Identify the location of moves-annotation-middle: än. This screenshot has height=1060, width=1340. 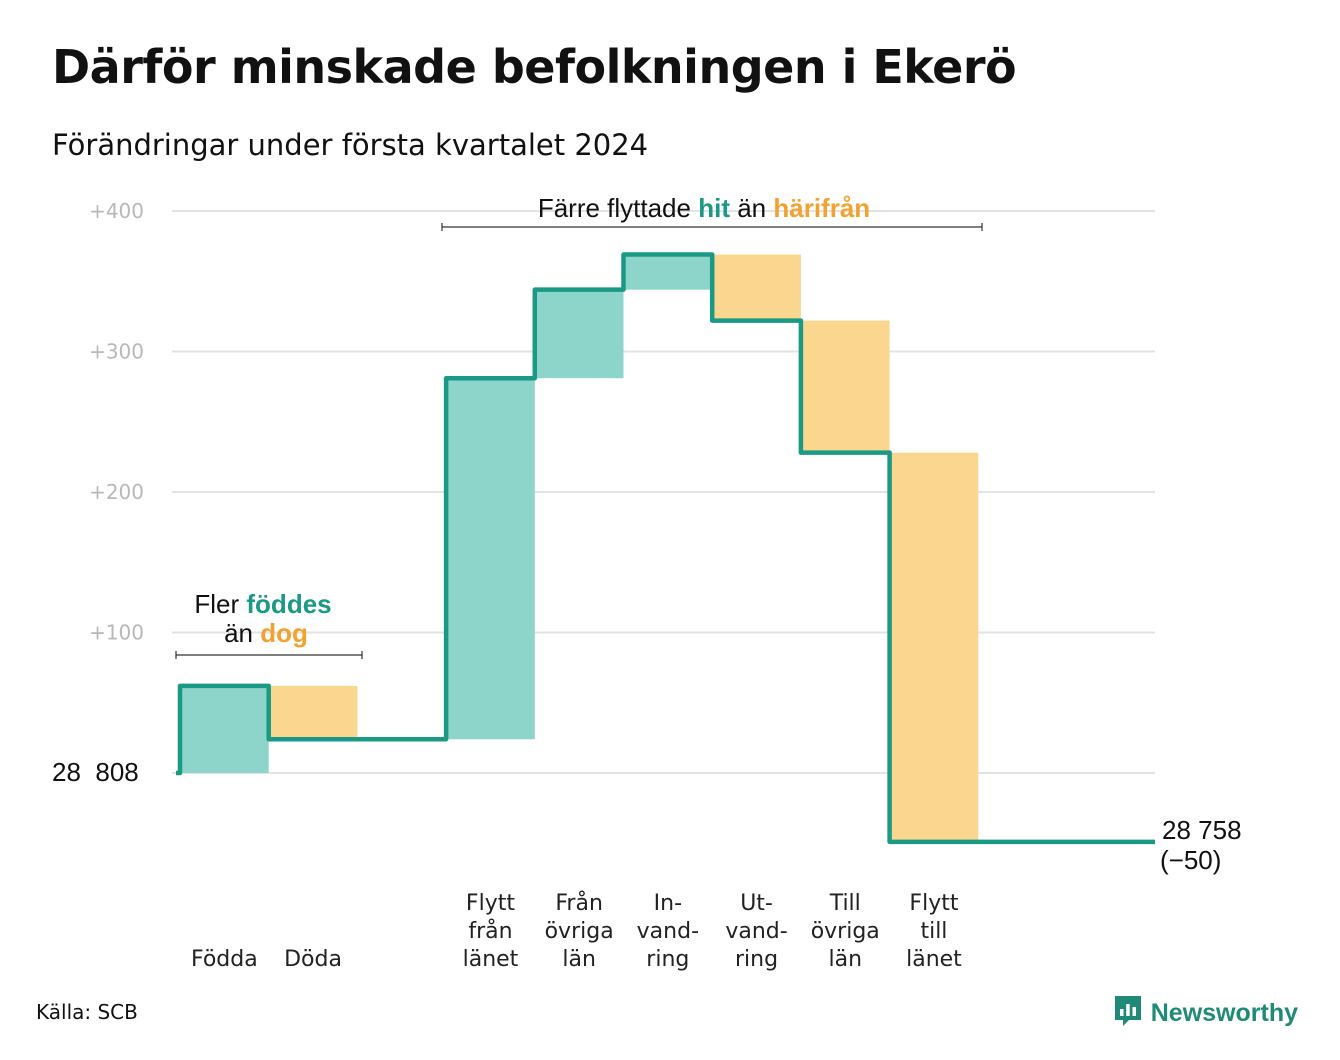
(751, 208).